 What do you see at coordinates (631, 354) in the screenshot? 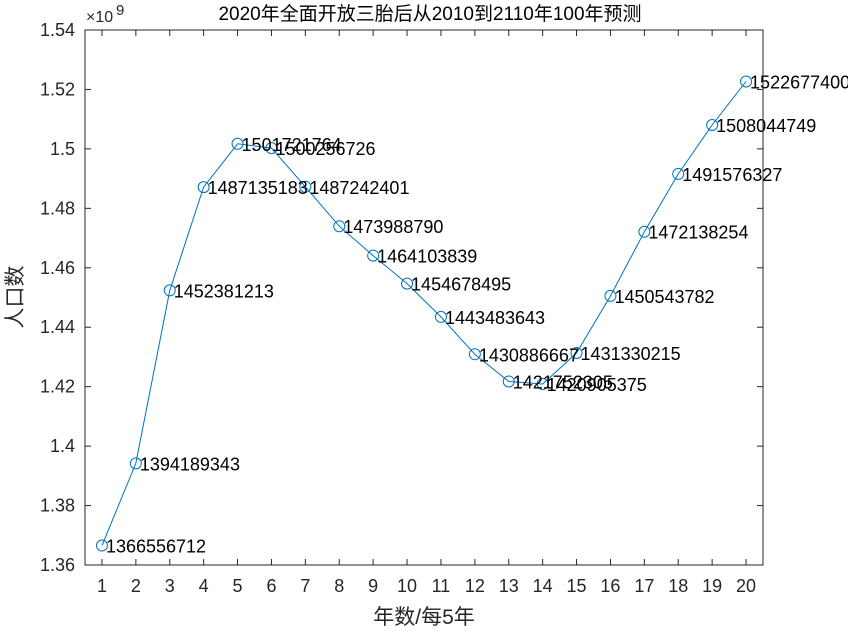
I see `data-label: 1431330215` at bounding box center [631, 354].